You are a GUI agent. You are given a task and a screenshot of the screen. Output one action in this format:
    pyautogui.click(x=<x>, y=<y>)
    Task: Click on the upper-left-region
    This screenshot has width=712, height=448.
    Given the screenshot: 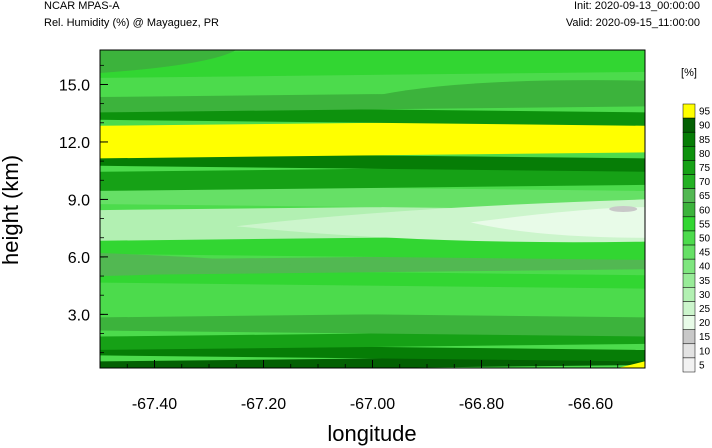 What is the action you would take?
    pyautogui.click(x=168, y=61)
    